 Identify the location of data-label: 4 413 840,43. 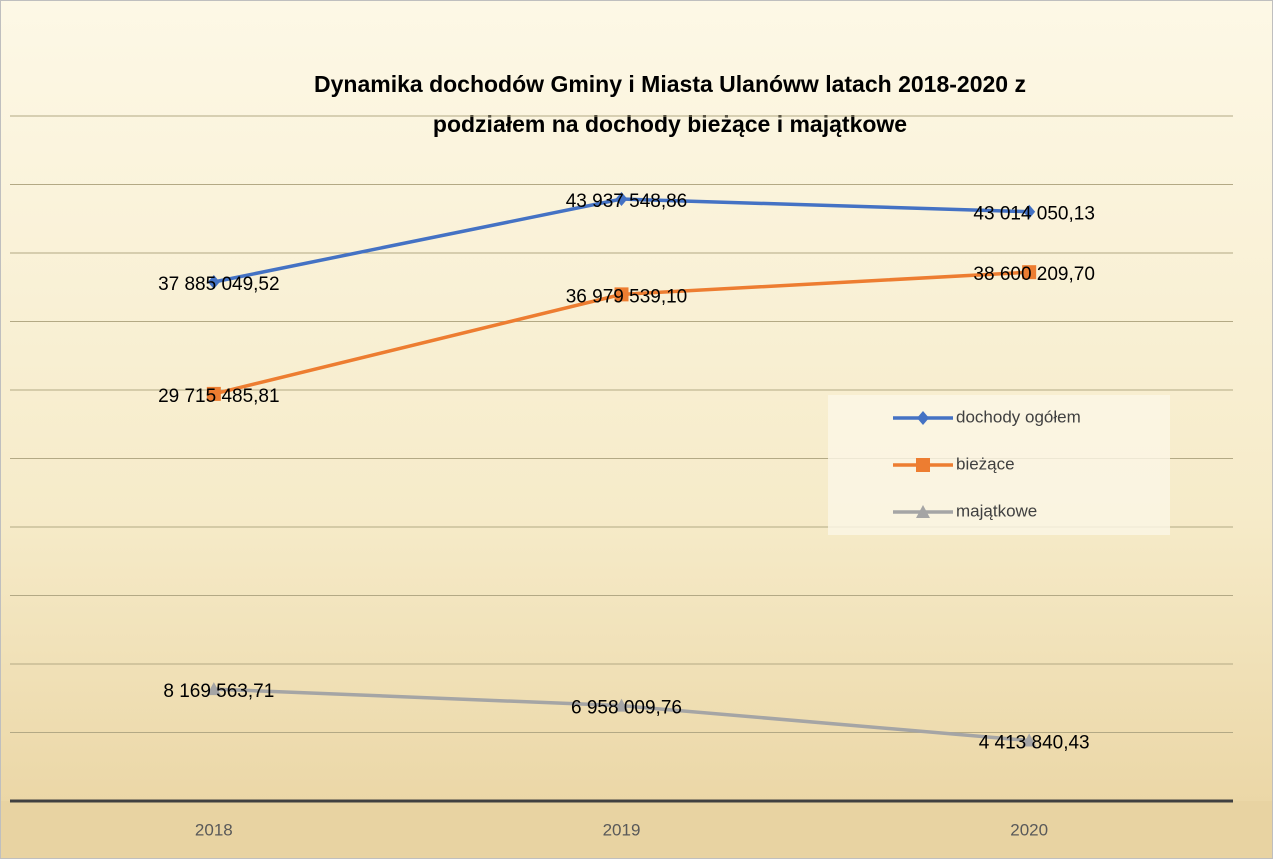
(1034, 743).